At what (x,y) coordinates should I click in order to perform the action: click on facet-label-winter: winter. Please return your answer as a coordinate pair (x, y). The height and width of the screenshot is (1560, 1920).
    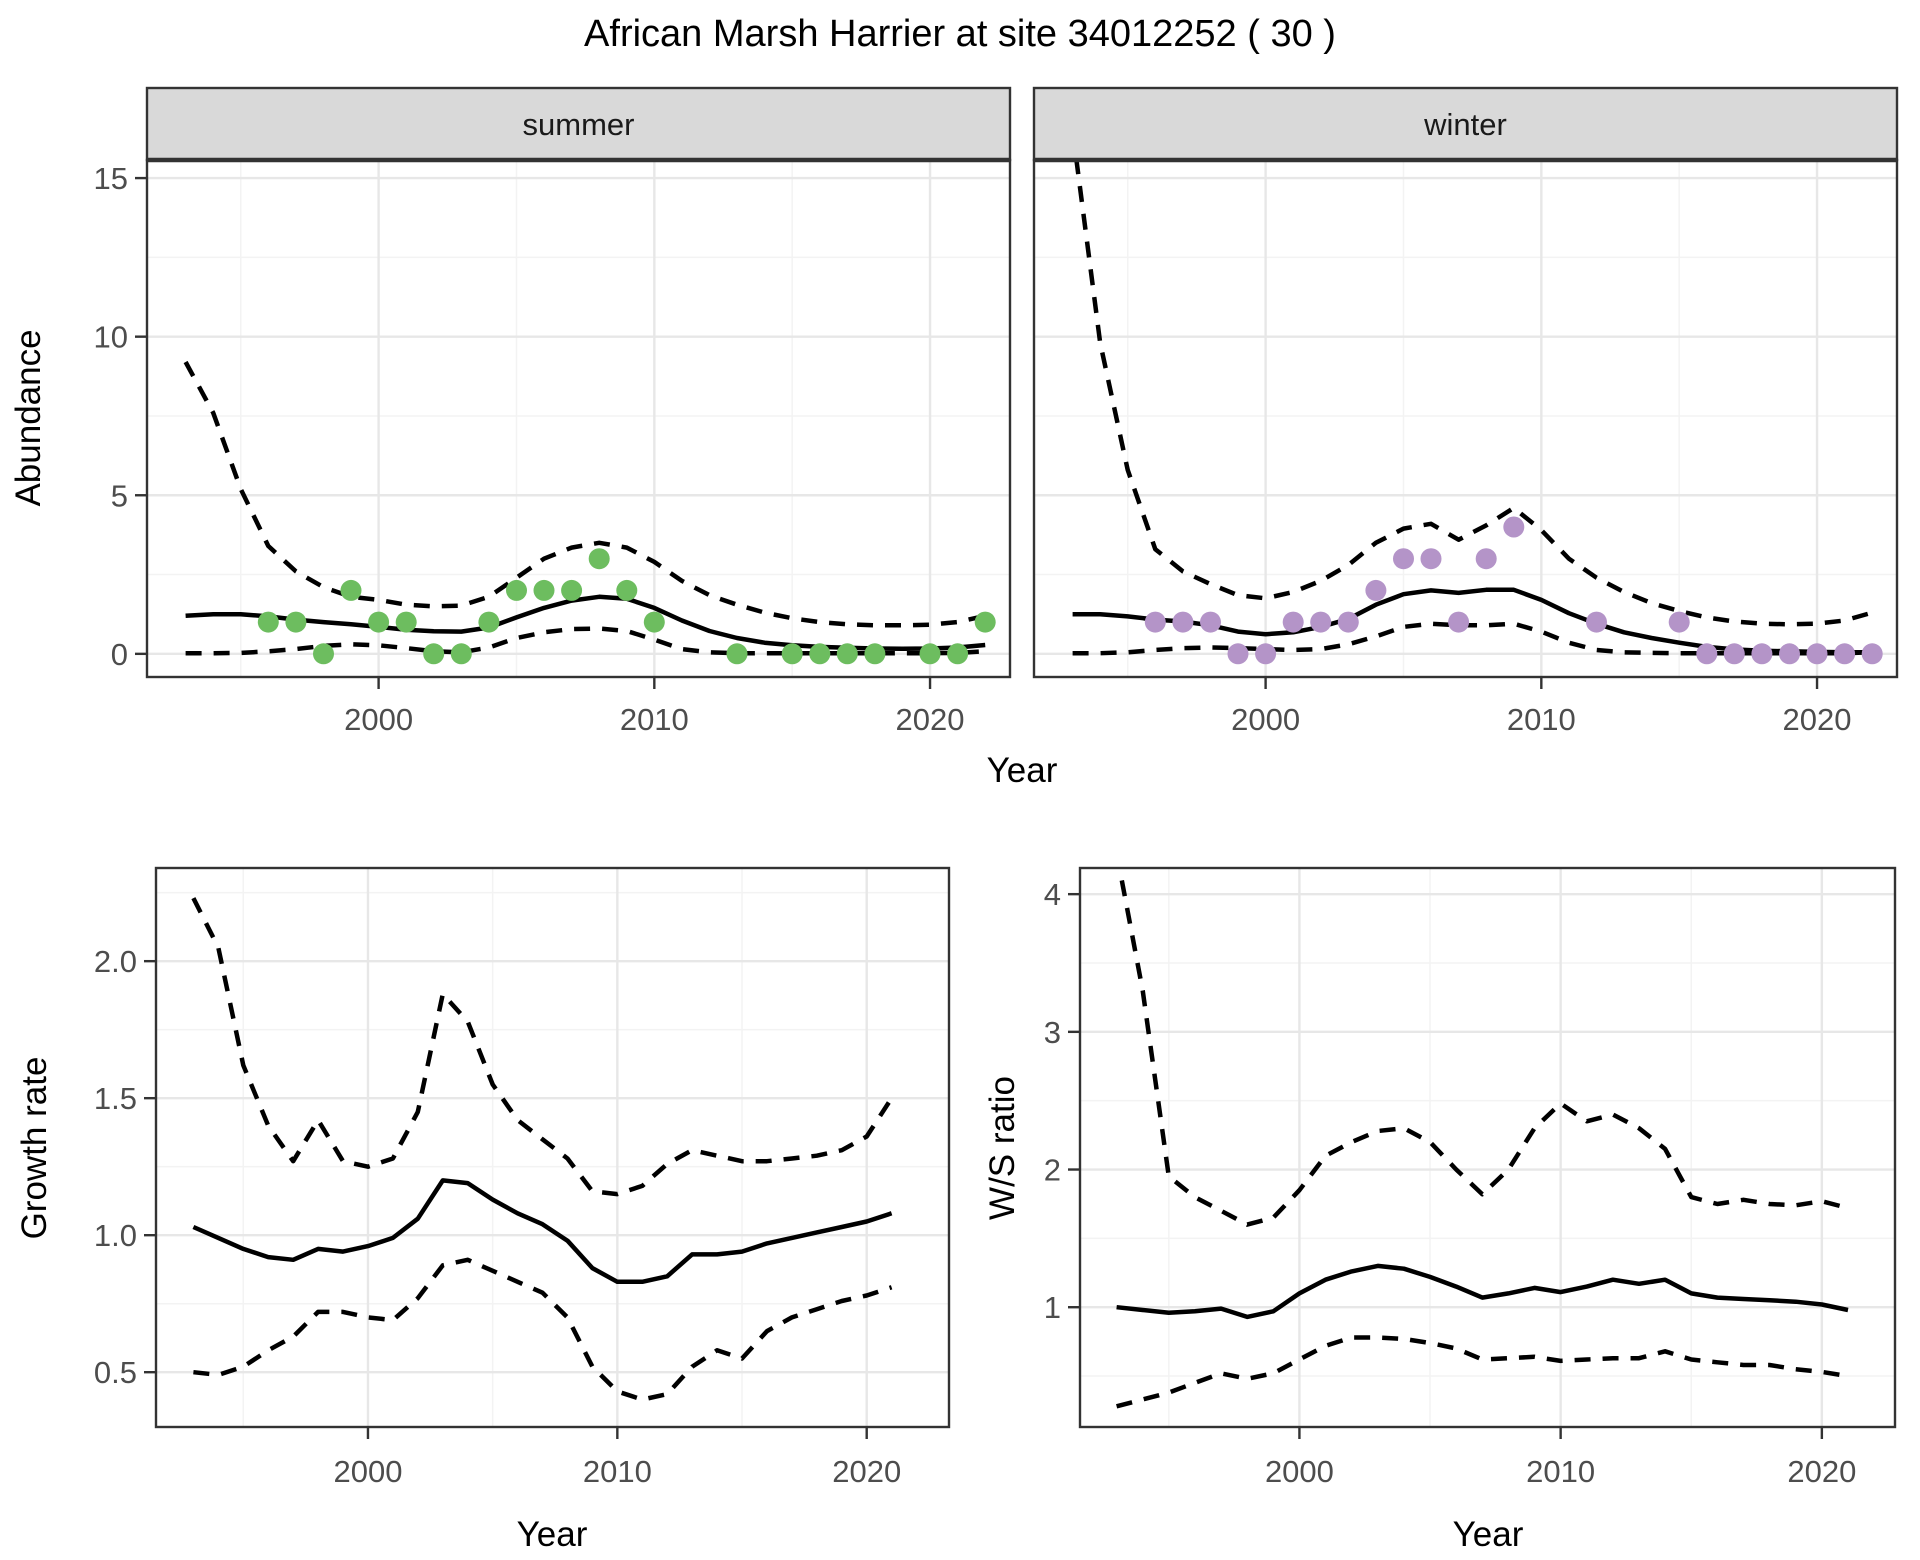
    Looking at the image, I should click on (1465, 124).